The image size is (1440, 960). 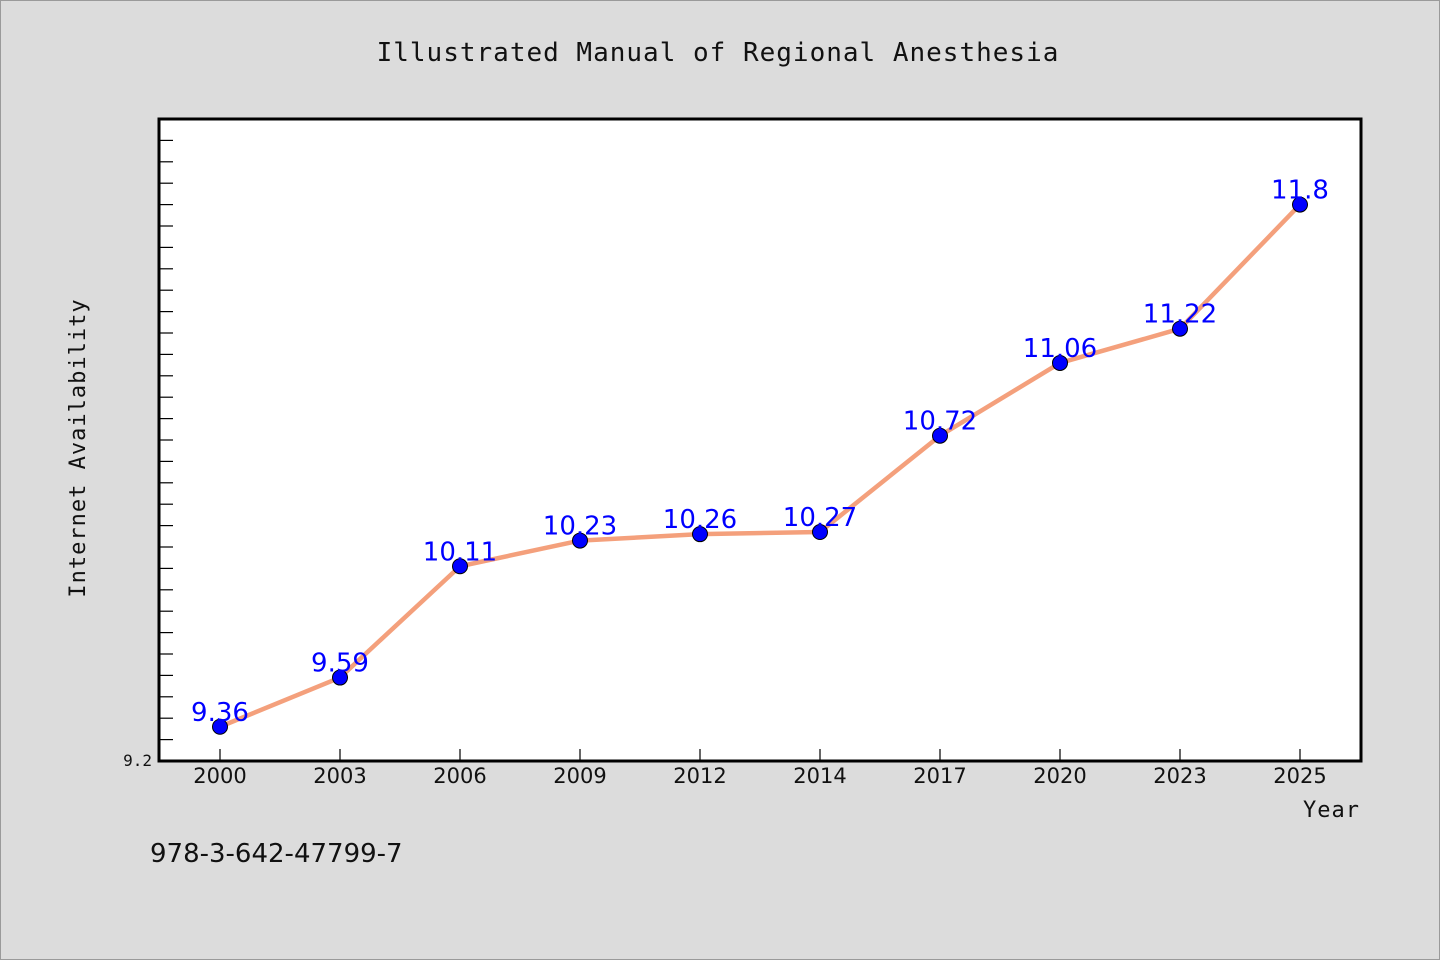 I want to click on x-tick-label: 2012, so click(x=699, y=776).